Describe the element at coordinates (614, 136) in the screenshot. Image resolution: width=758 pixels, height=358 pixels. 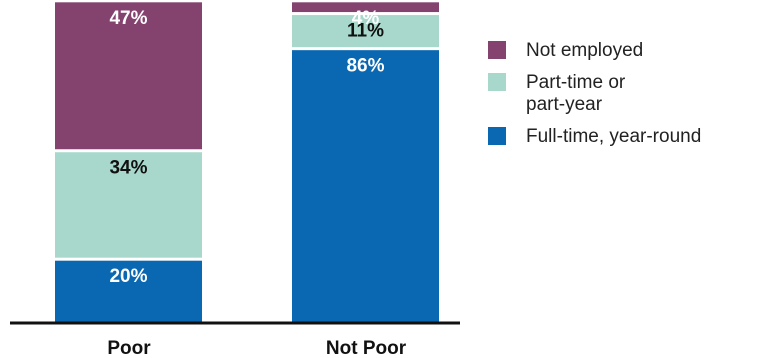
I see `legend-label-full-time: Full-time, year-round` at that location.